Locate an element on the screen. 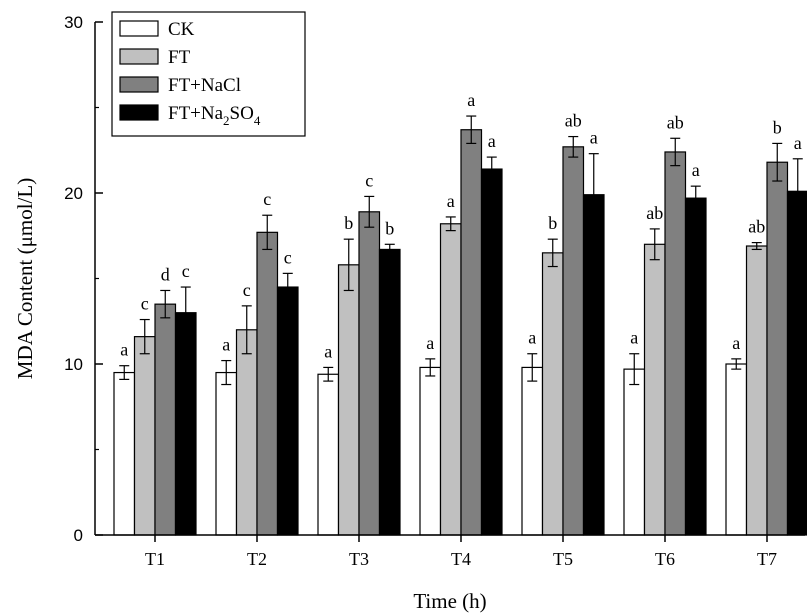 The width and height of the screenshot is (807, 615). y-tick-label: 30 is located at coordinates (73, 22).